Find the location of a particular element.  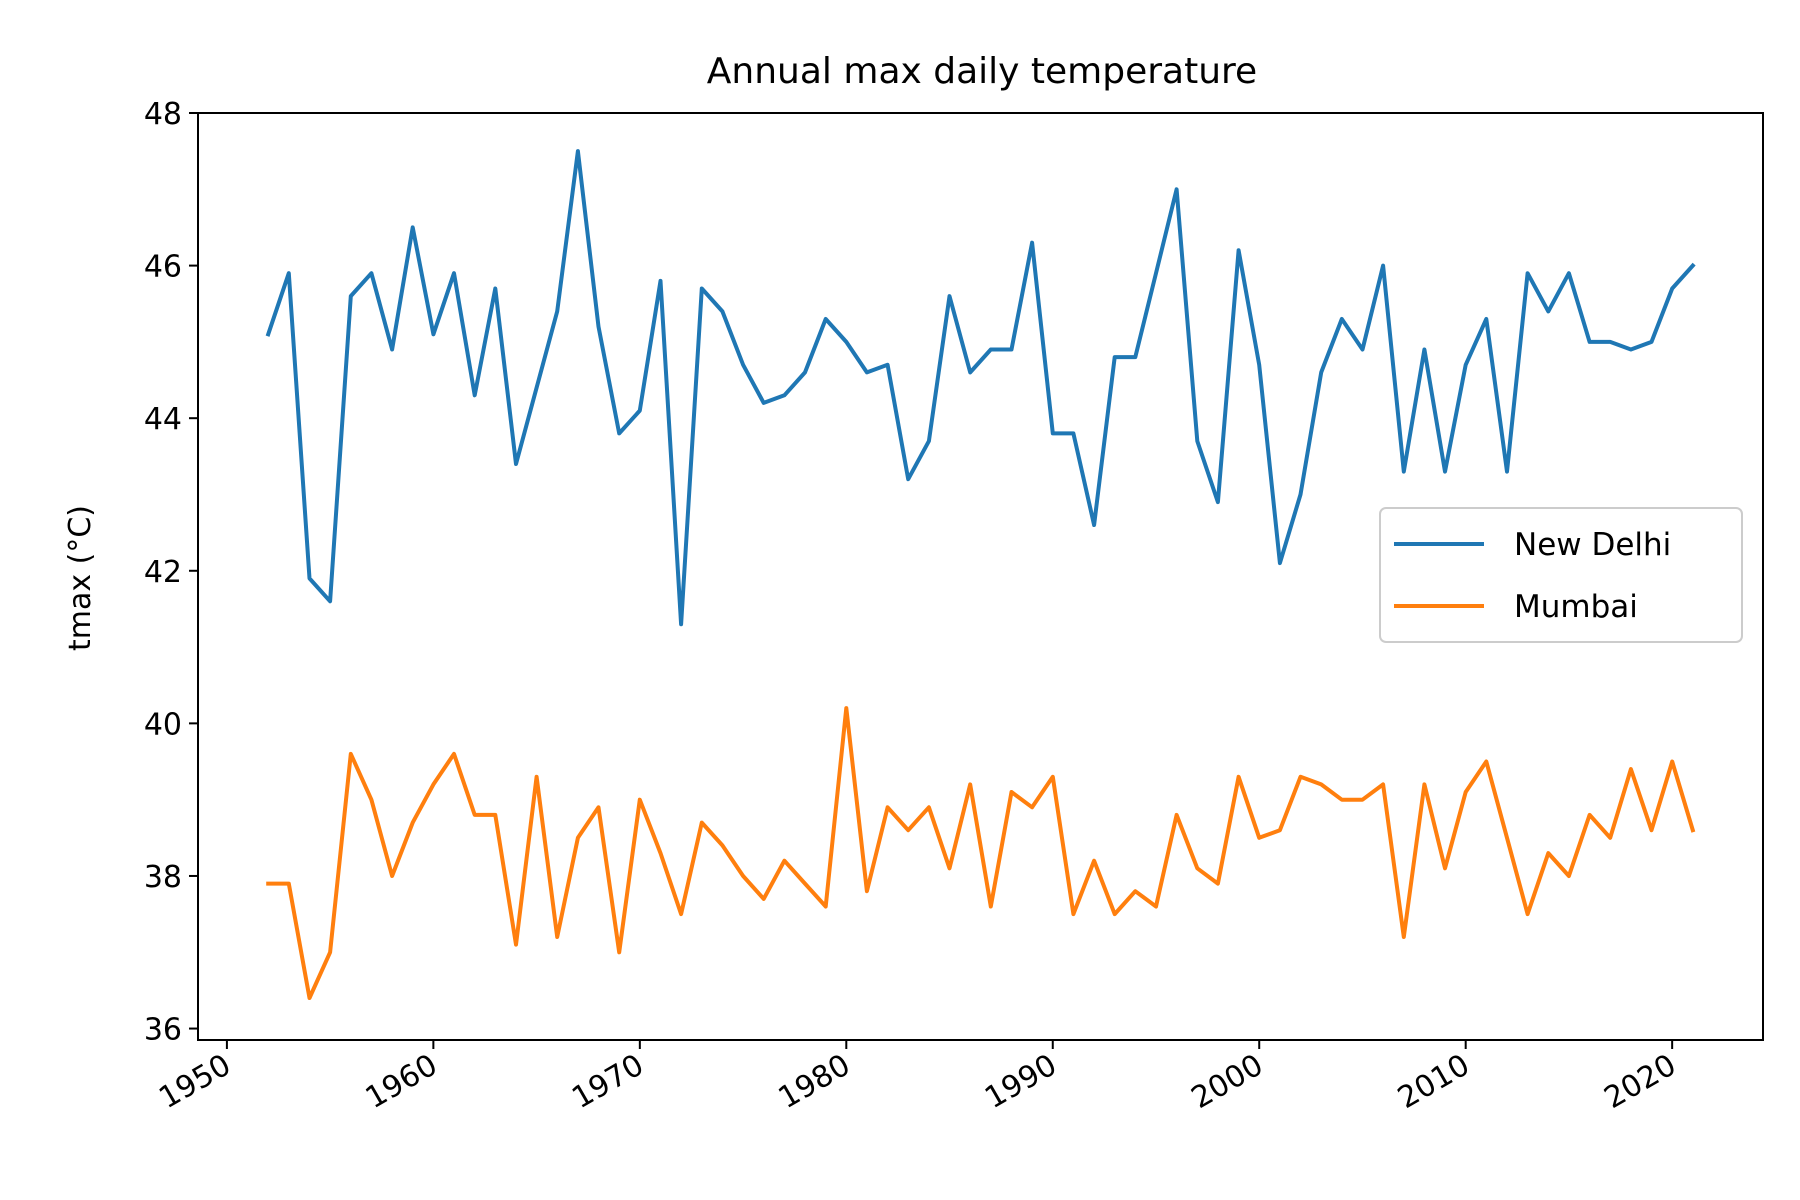

legend: New Delhi Mumbai is located at coordinates (1561, 575).